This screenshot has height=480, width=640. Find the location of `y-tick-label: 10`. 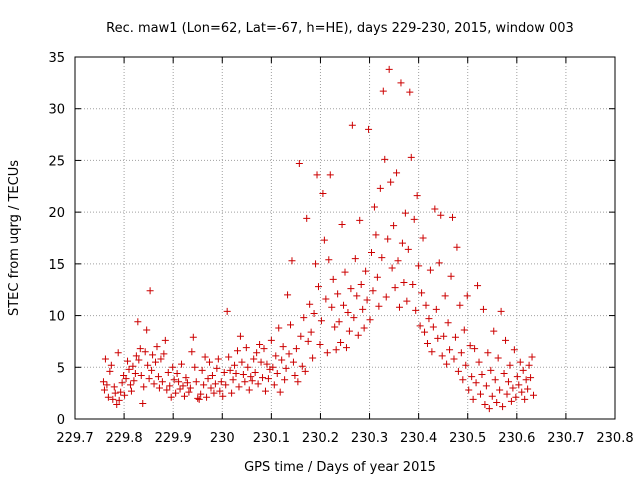

y-tick-label: 10 is located at coordinates (56, 317).